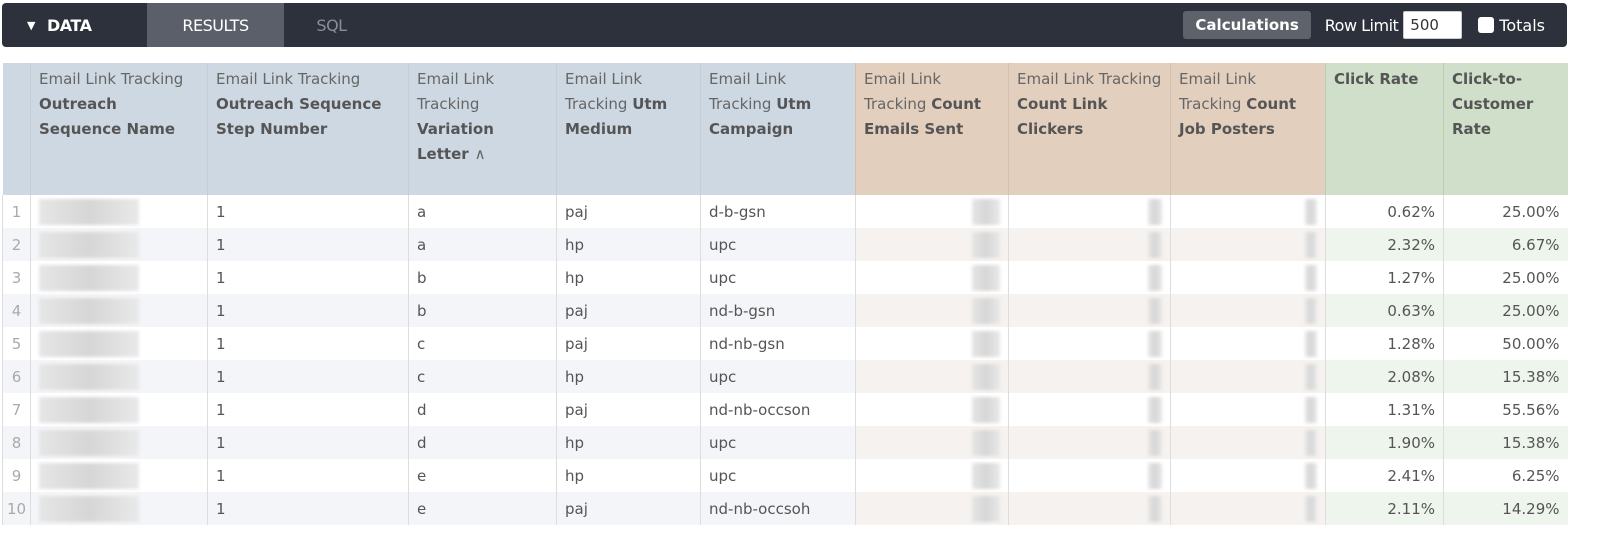 Image resolution: width=1600 pixels, height=533 pixels. I want to click on table-row: 2 1 a hp upc 2.32% 6.67%, so click(785, 244).